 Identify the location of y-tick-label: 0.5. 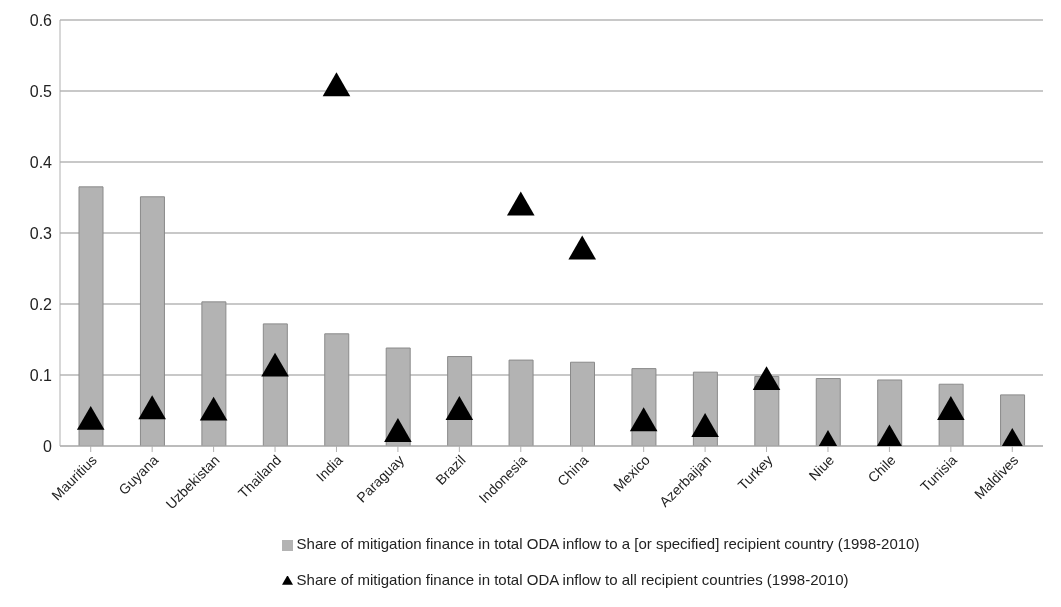
(41, 91).